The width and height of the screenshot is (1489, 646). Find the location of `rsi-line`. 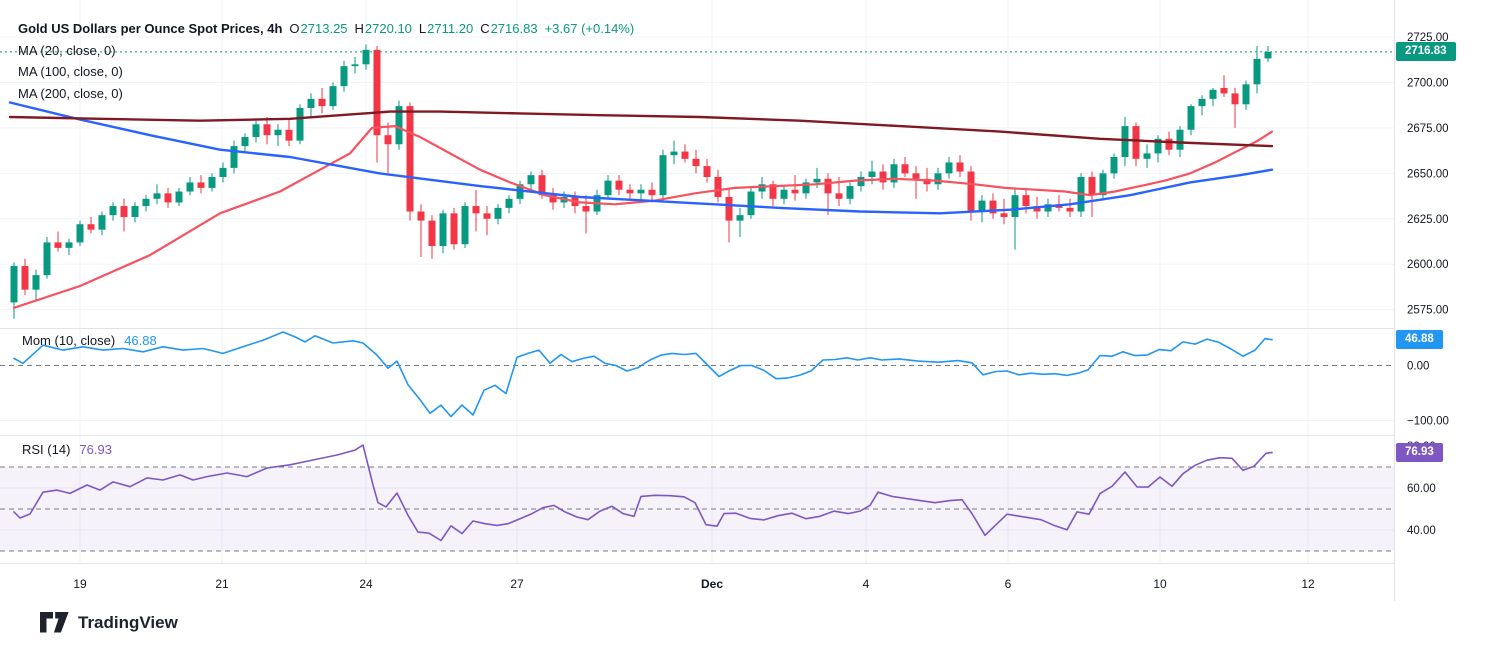

rsi-line is located at coordinates (643, 493).